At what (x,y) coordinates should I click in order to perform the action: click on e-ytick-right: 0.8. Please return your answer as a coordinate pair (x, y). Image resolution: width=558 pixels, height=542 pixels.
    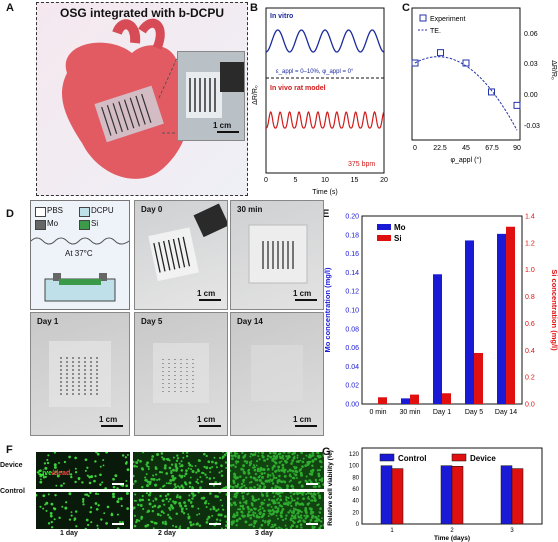
    Looking at the image, I should click on (530, 297).